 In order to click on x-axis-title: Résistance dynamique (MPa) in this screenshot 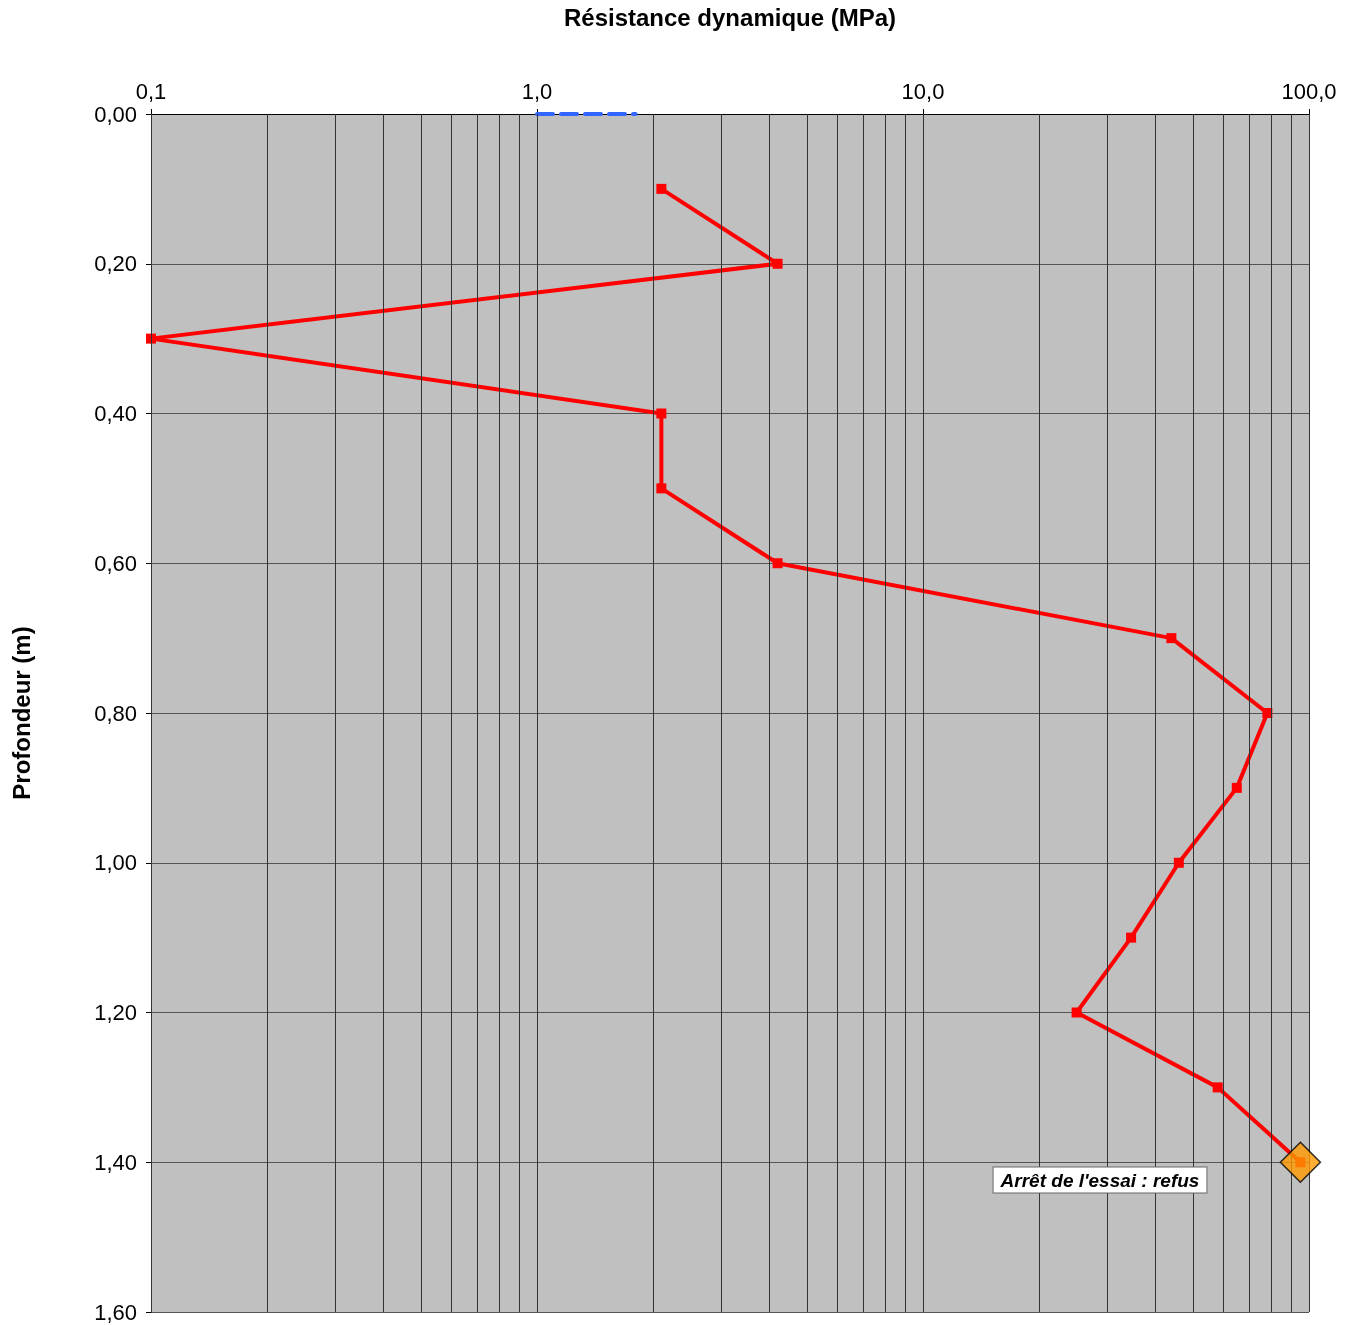, I will do `click(730, 17)`.